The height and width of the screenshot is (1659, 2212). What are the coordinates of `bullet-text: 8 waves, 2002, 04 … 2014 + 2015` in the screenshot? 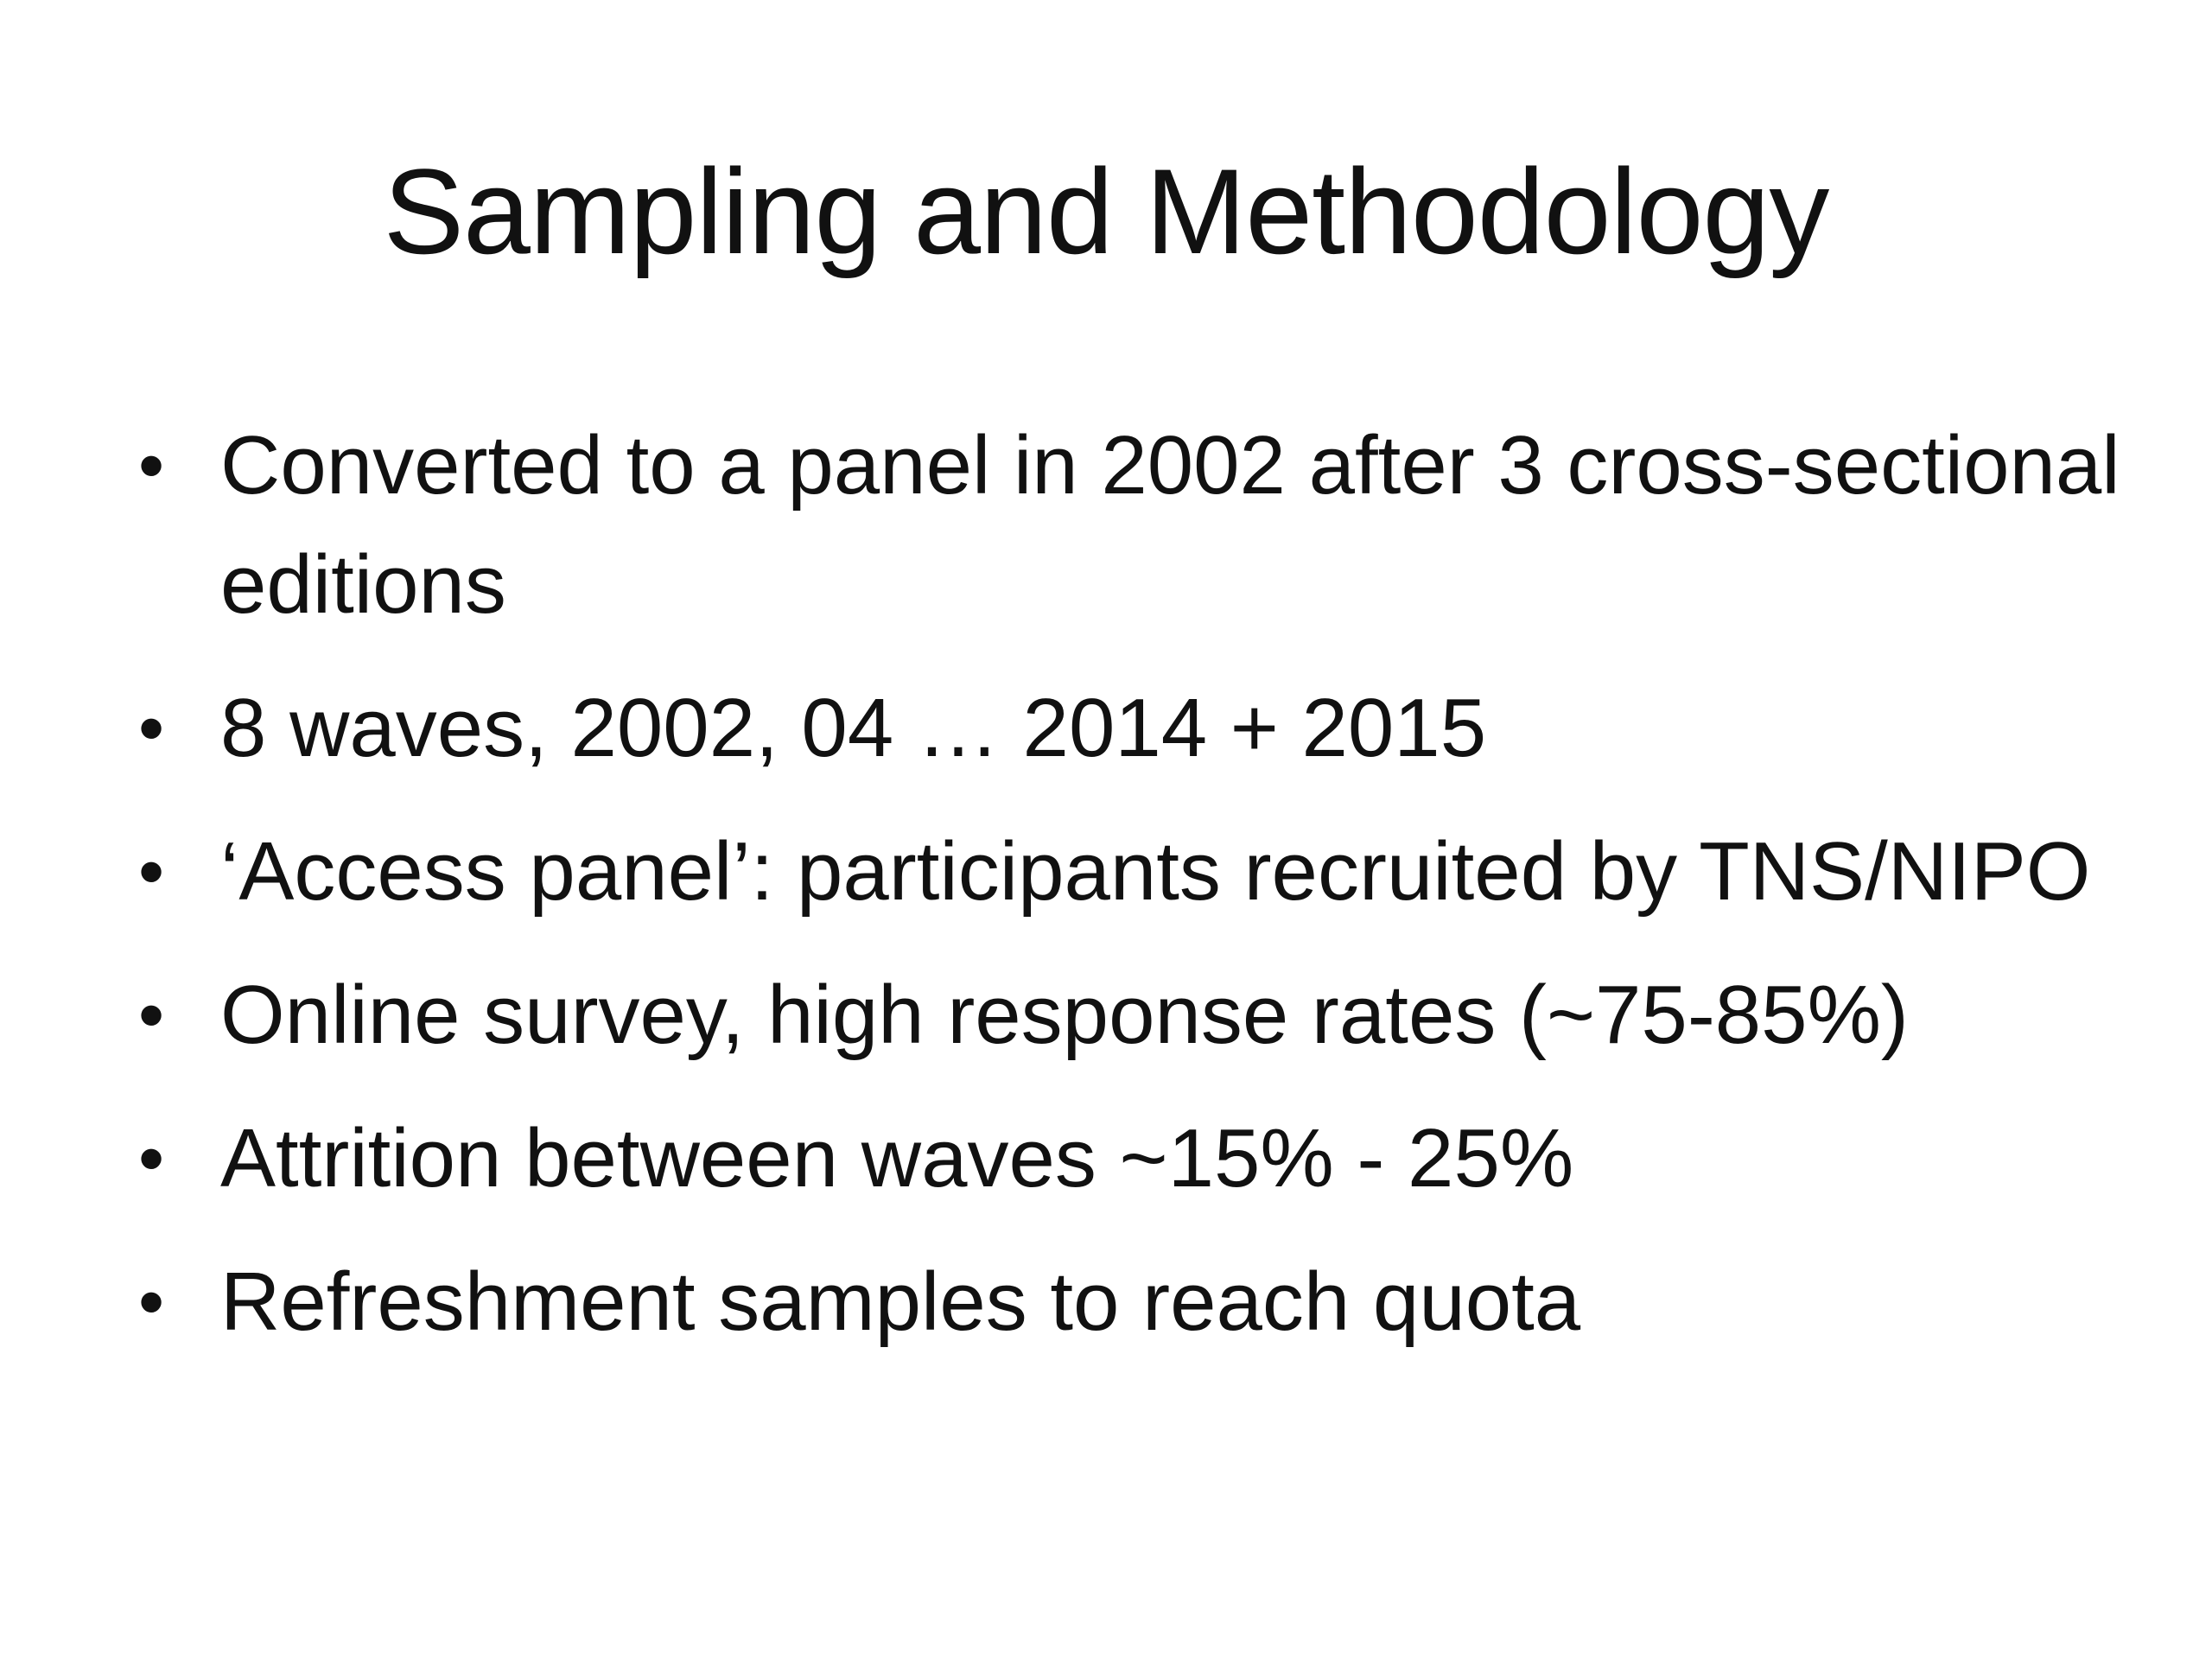 It's located at (853, 728).